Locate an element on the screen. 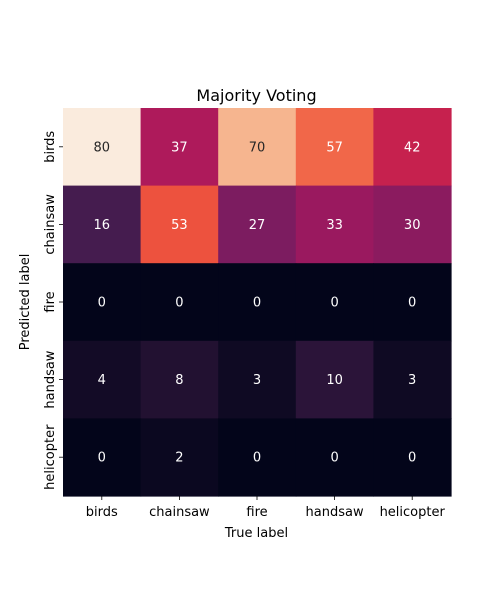  cell-value-label: 8 is located at coordinates (179, 380).